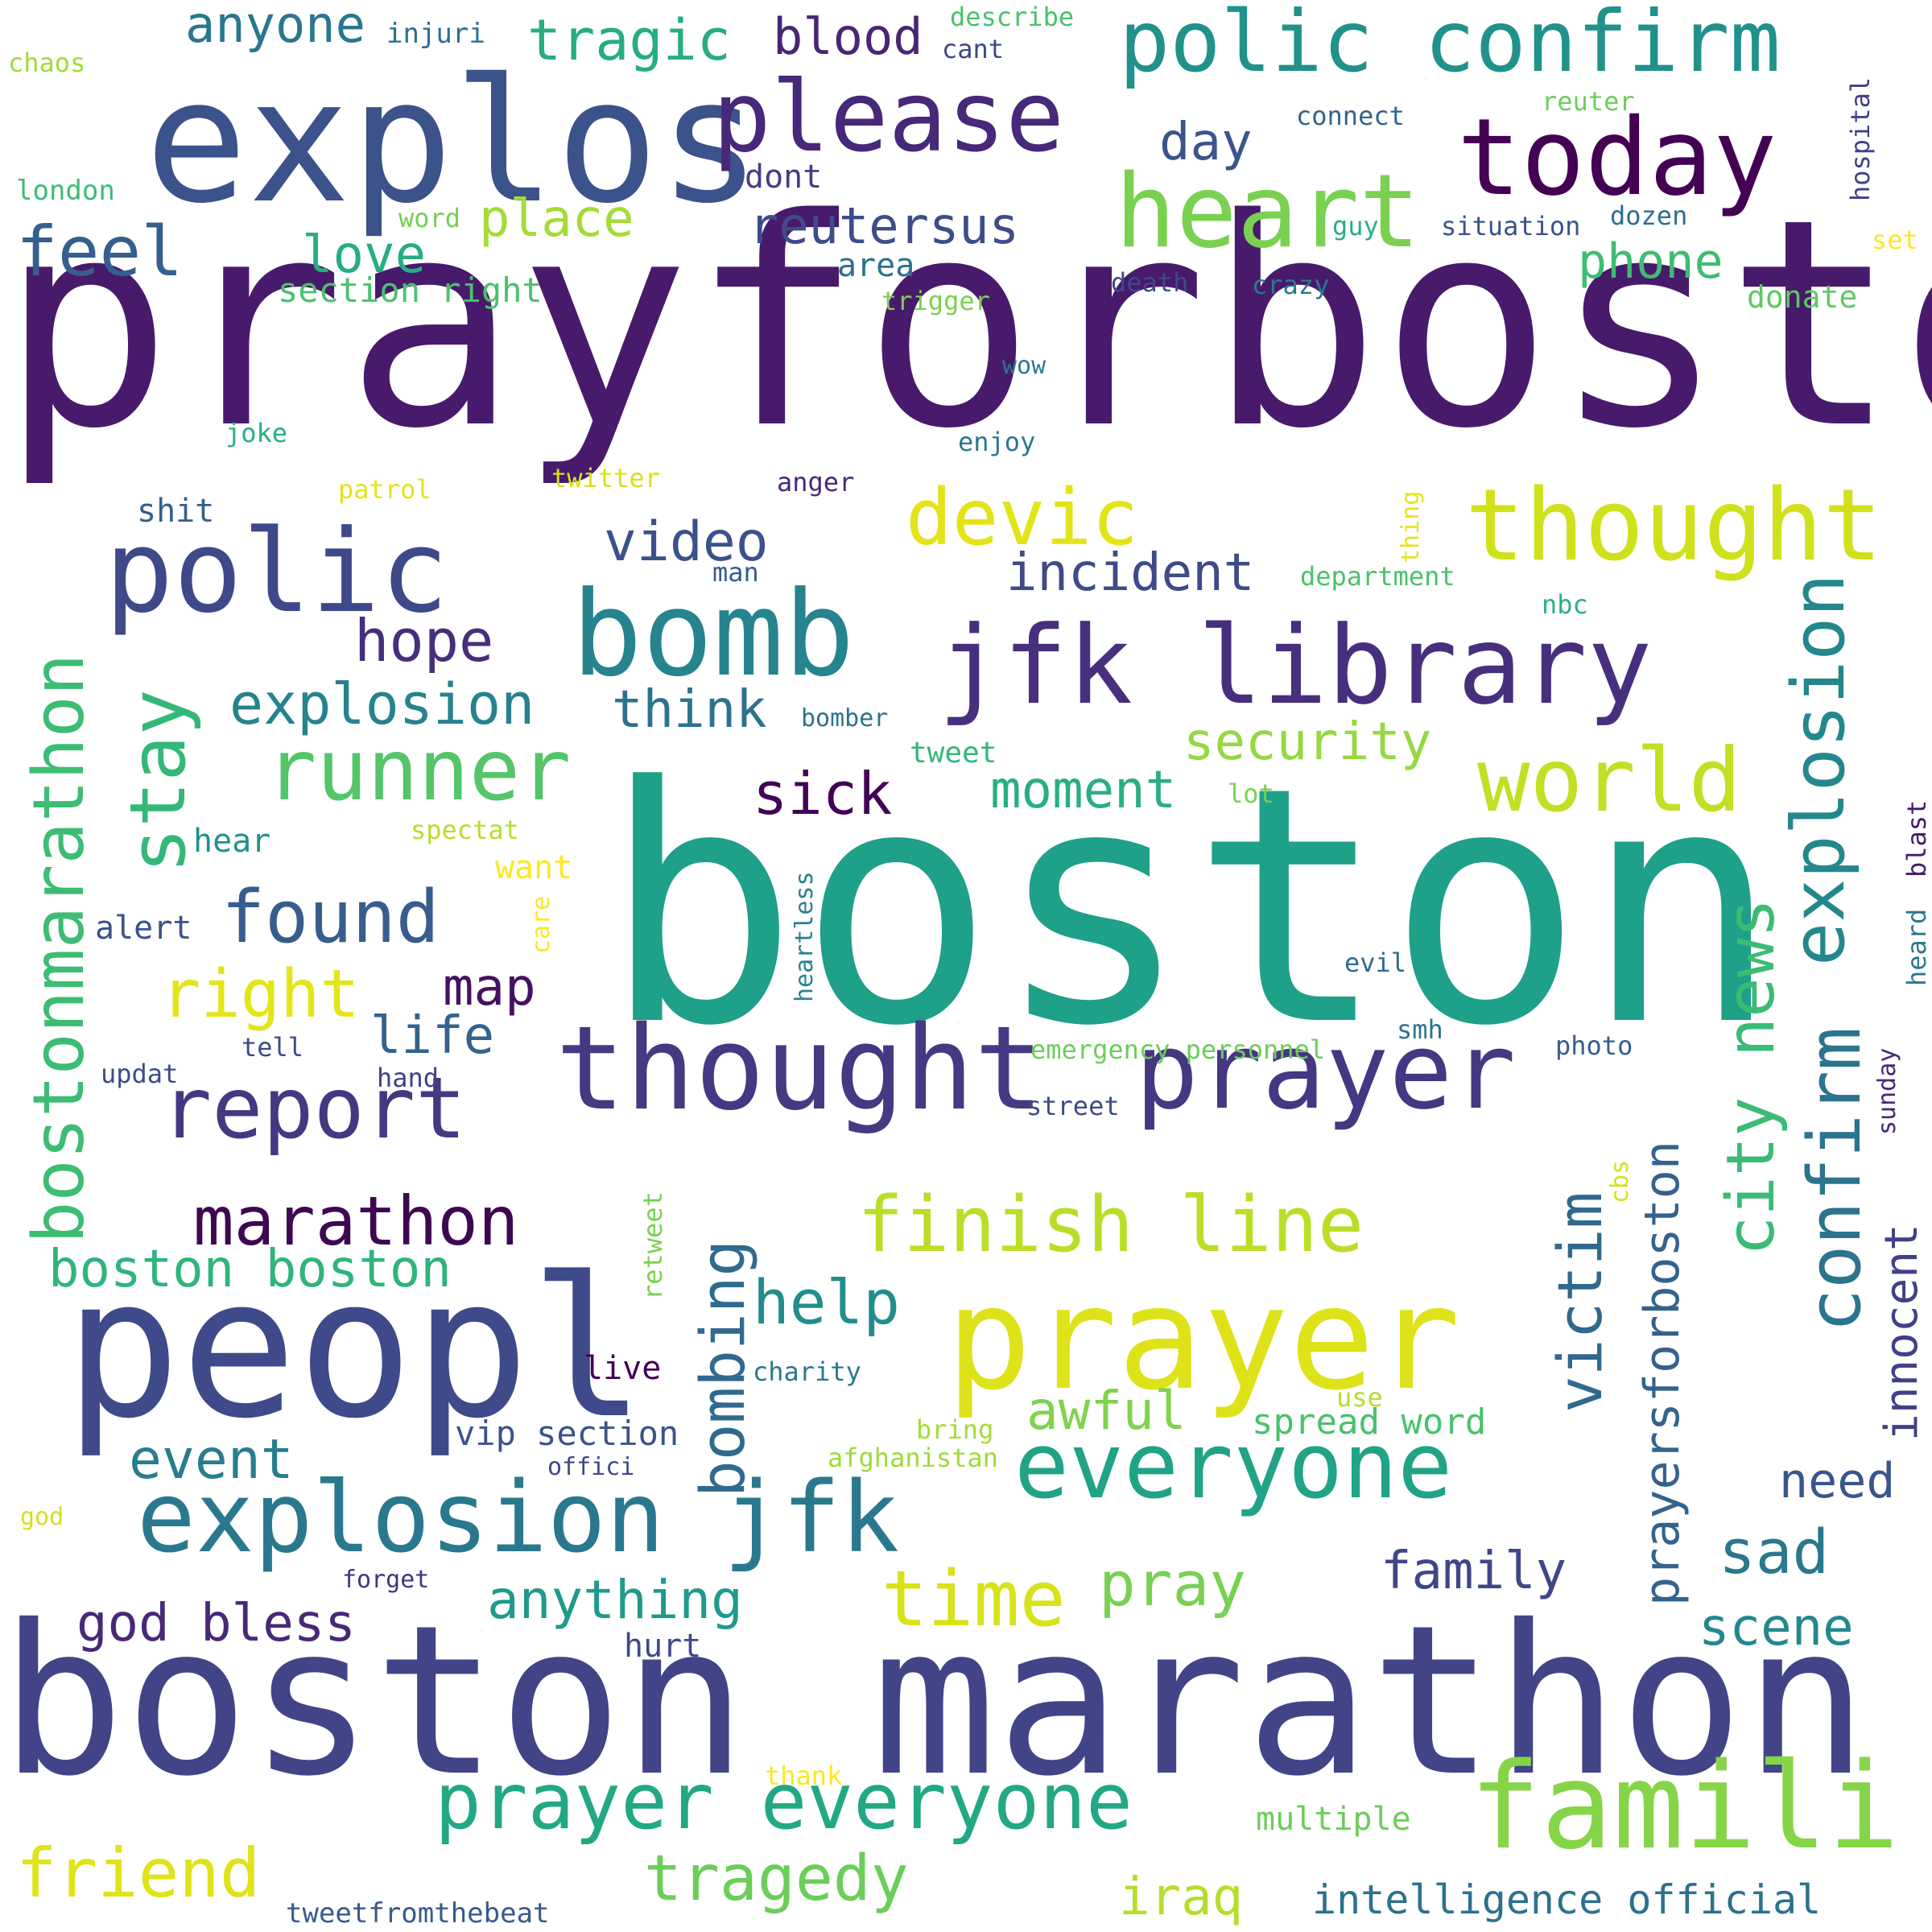  Describe the element at coordinates (1620, 1181) in the screenshot. I see `word-cbs: cbs` at that location.